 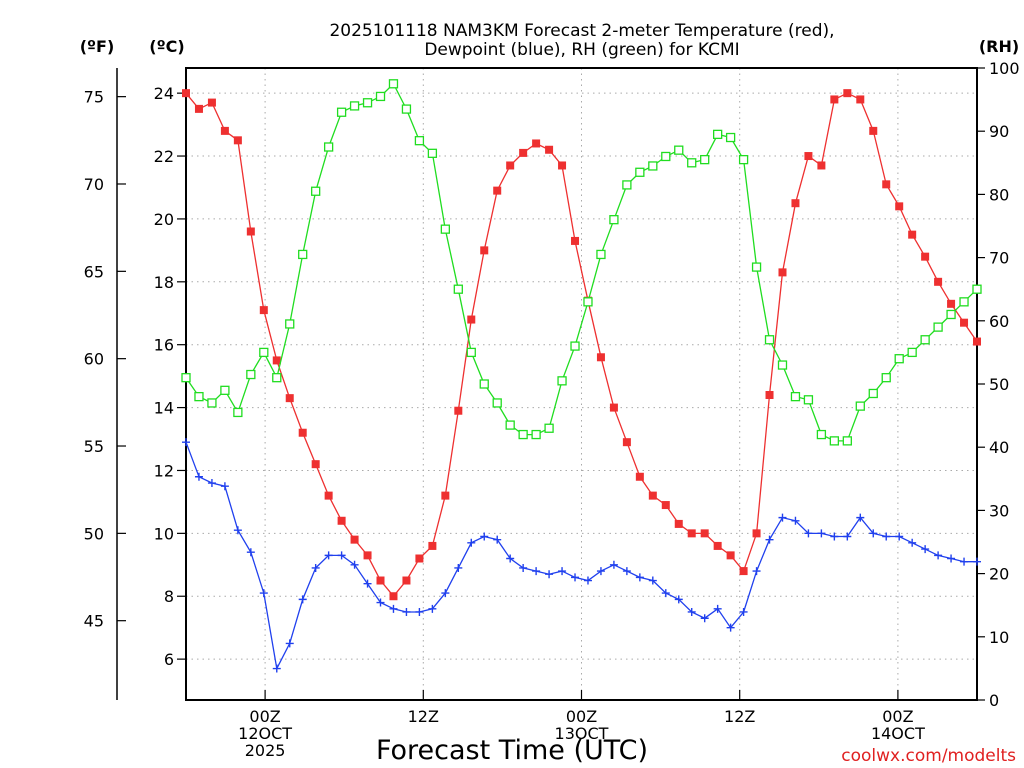 What do you see at coordinates (164, 470) in the screenshot?
I see `celsius-tick-label: 12` at bounding box center [164, 470].